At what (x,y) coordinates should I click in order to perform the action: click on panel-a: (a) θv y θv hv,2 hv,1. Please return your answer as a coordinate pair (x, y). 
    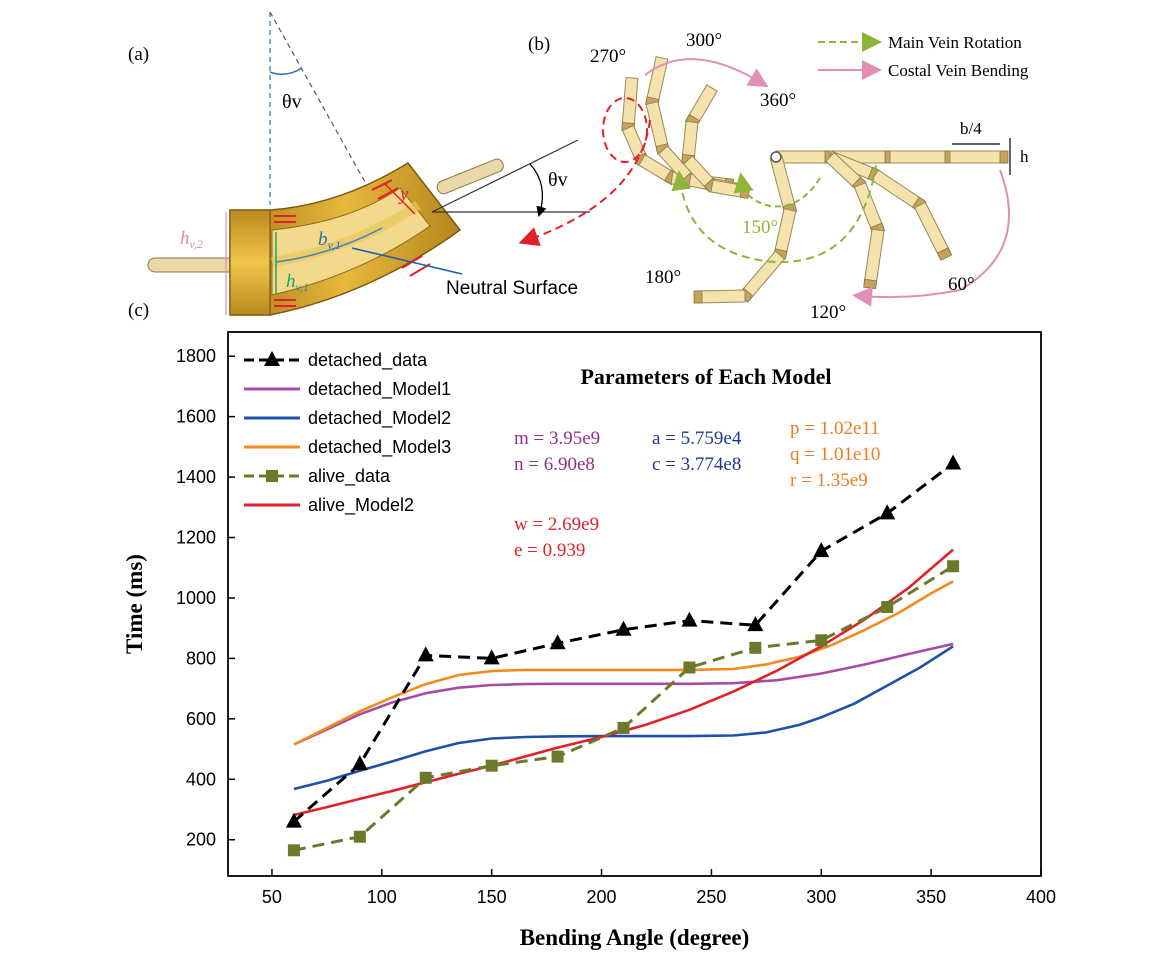
    Looking at the image, I should click on (359, 163).